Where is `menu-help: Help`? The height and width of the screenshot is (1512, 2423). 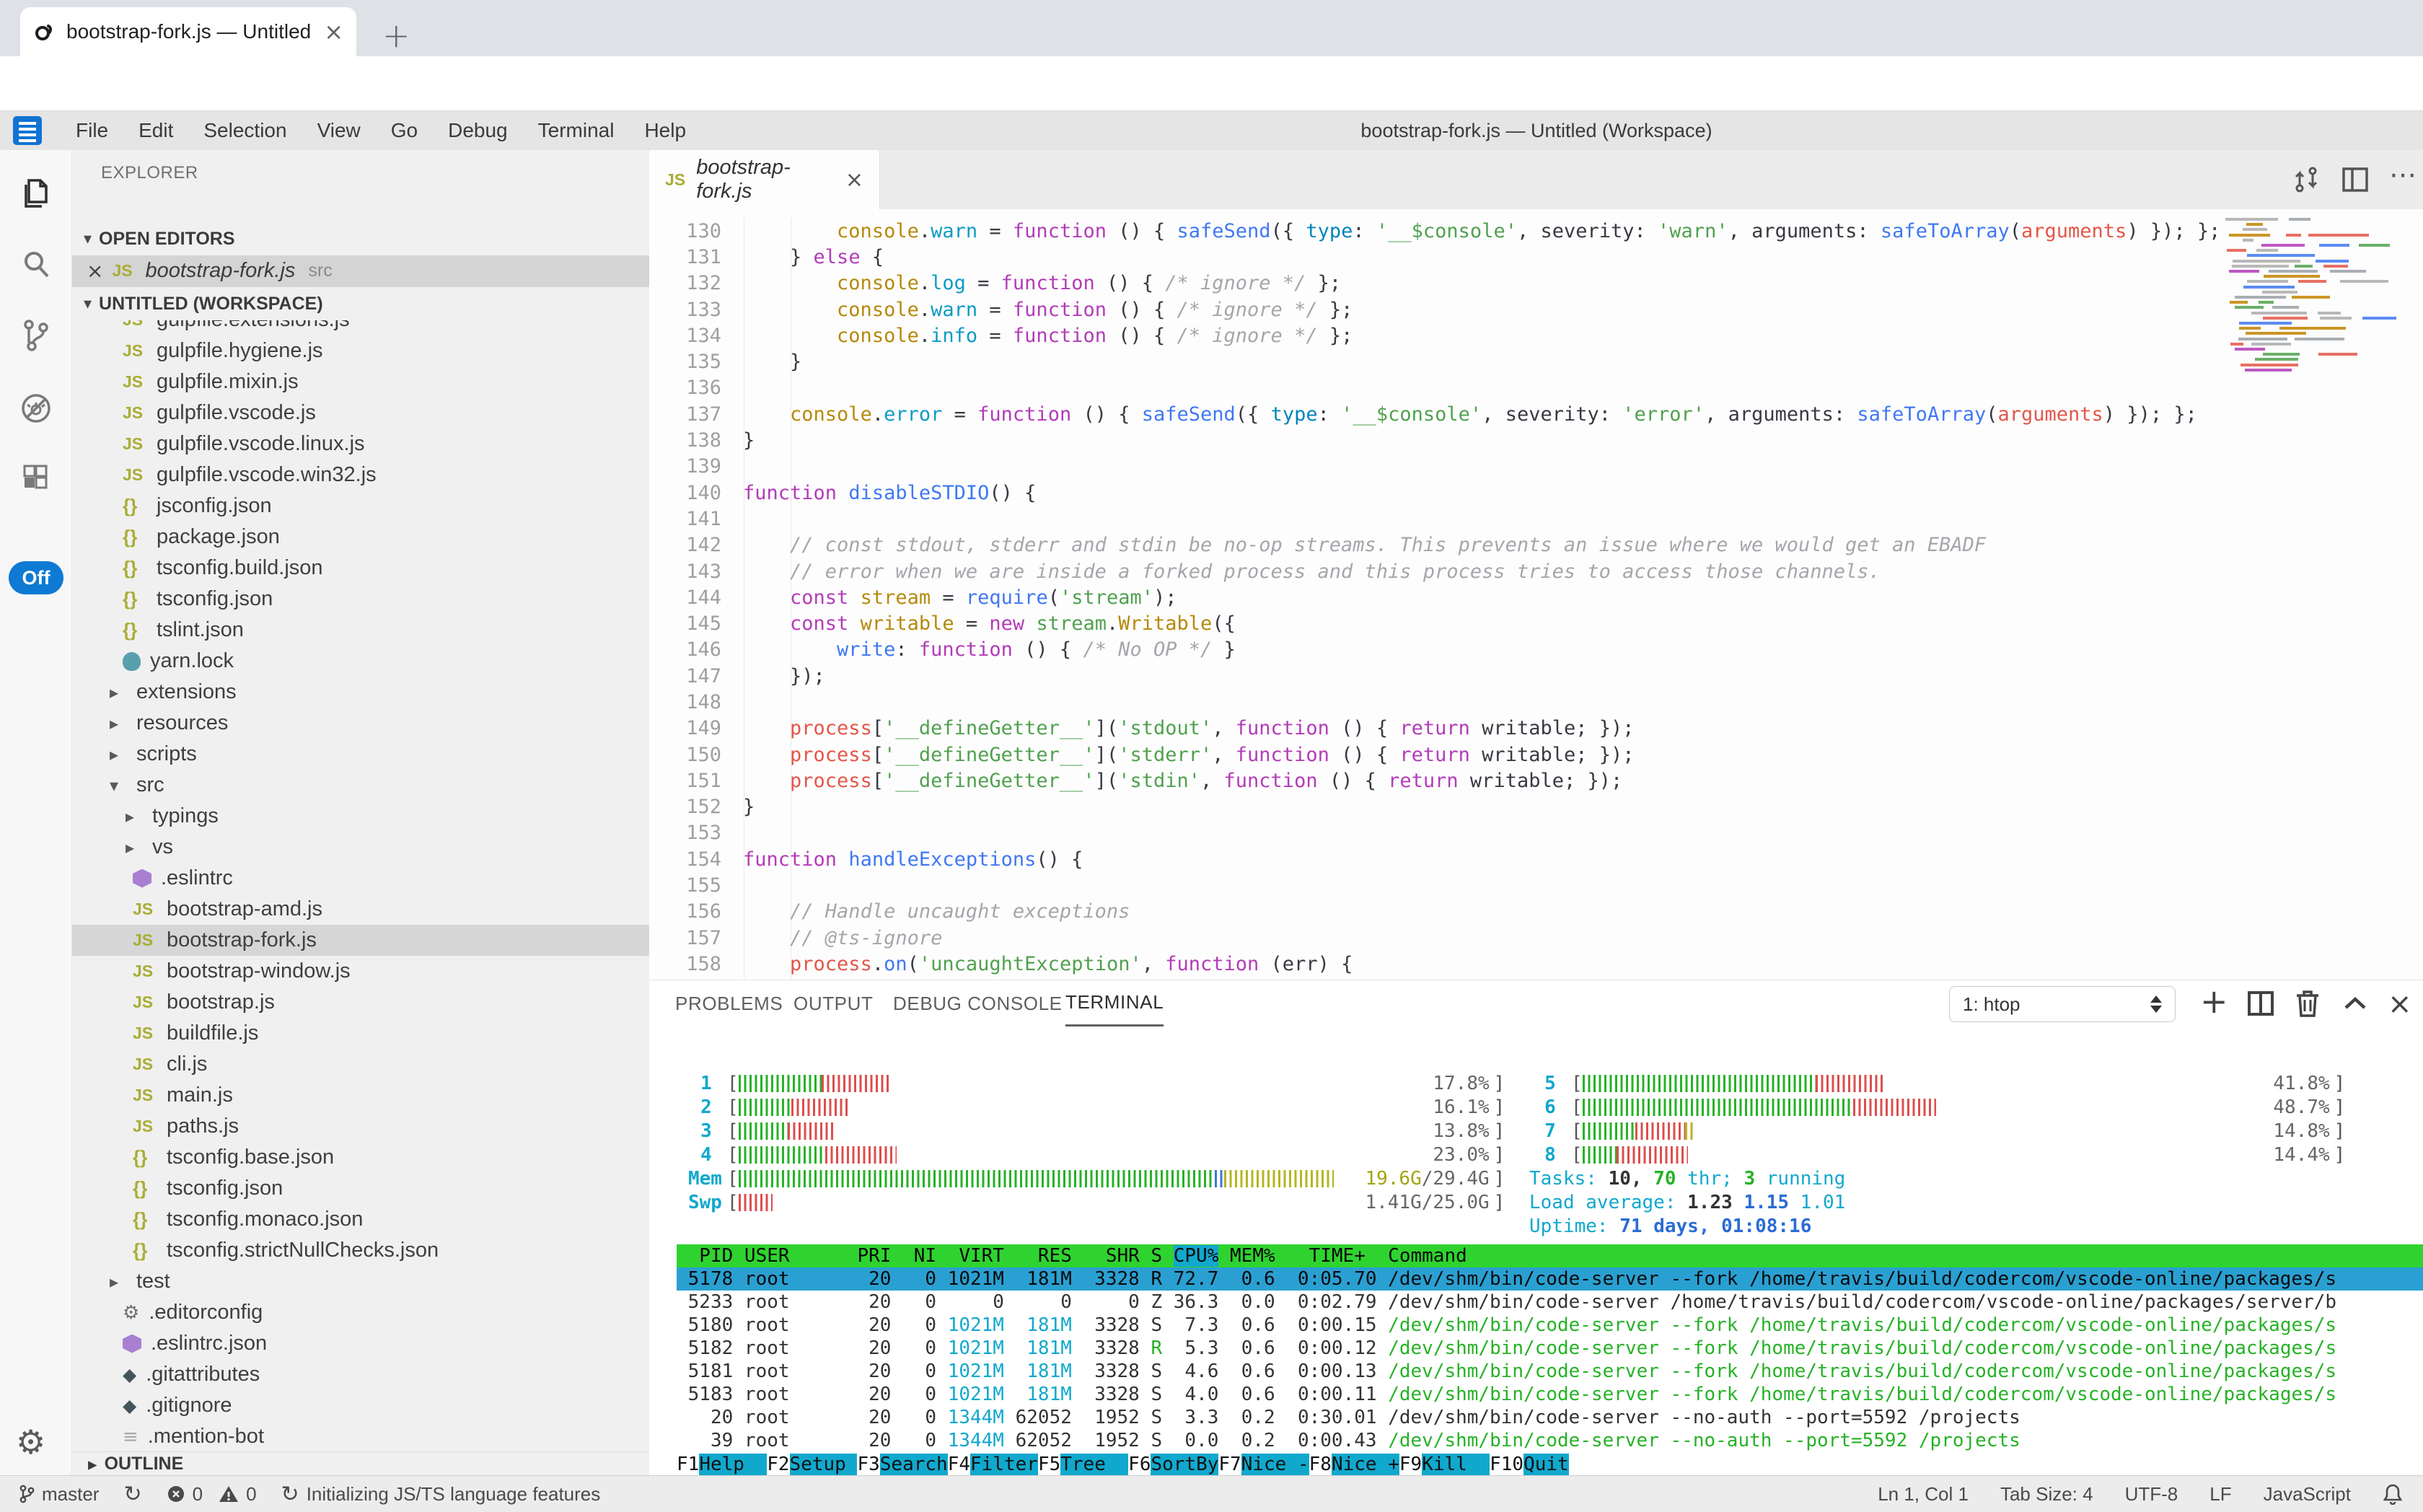 menu-help: Help is located at coordinates (665, 130).